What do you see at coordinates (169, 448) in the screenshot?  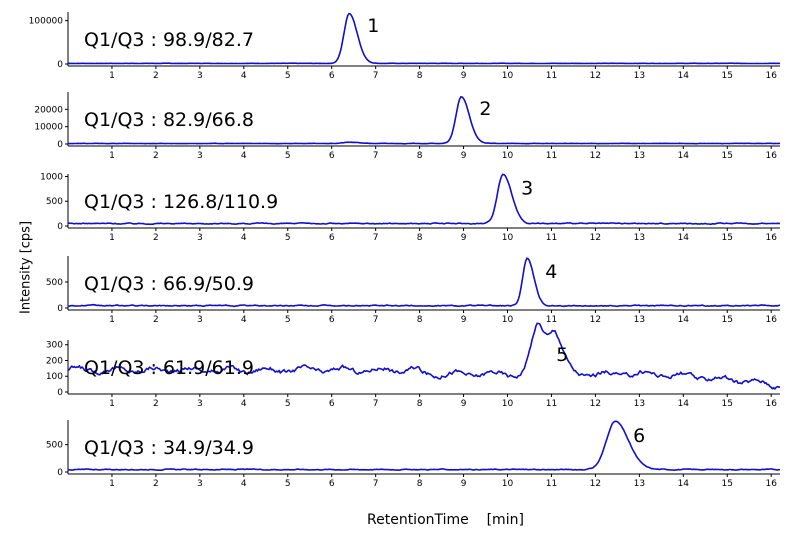 I see `transition-label: Q1/Q3 : 34.9/34.9` at bounding box center [169, 448].